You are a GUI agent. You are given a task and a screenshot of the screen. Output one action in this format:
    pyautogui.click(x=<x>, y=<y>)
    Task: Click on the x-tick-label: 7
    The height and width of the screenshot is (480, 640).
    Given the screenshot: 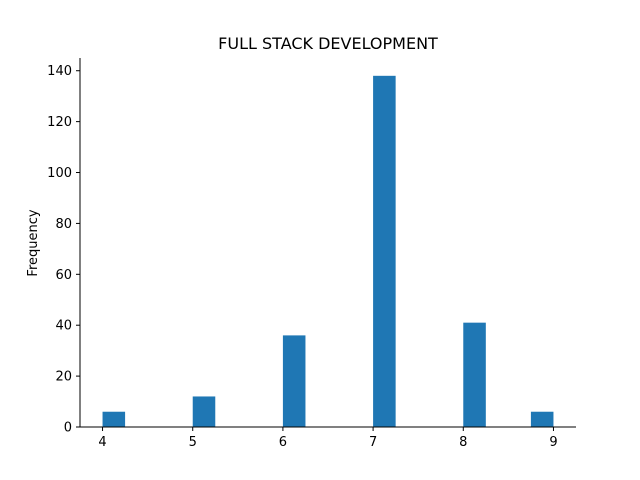 What is the action you would take?
    pyautogui.click(x=373, y=442)
    